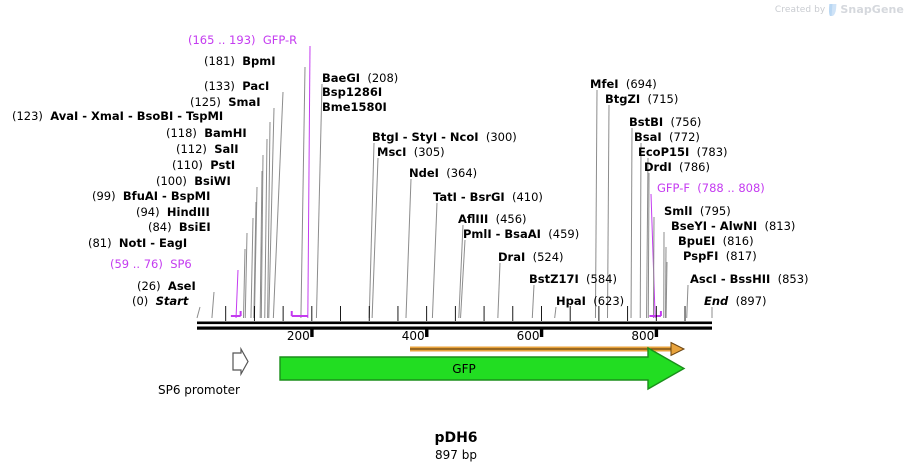 The height and width of the screenshot is (471, 912). Describe the element at coordinates (352, 92) in the screenshot. I see `enzyme-label-bsp1286i: Bsp1286I` at that location.